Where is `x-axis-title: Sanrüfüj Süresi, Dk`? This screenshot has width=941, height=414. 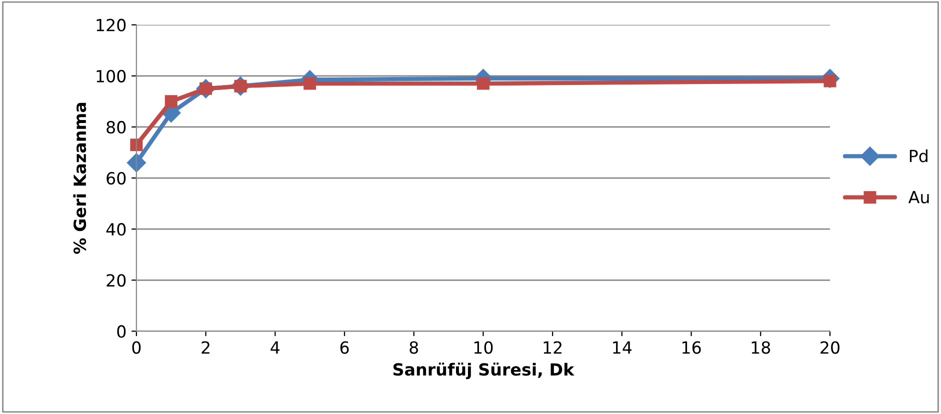
x-axis-title: Sanrüfüj Süresi, Dk is located at coordinates (483, 371).